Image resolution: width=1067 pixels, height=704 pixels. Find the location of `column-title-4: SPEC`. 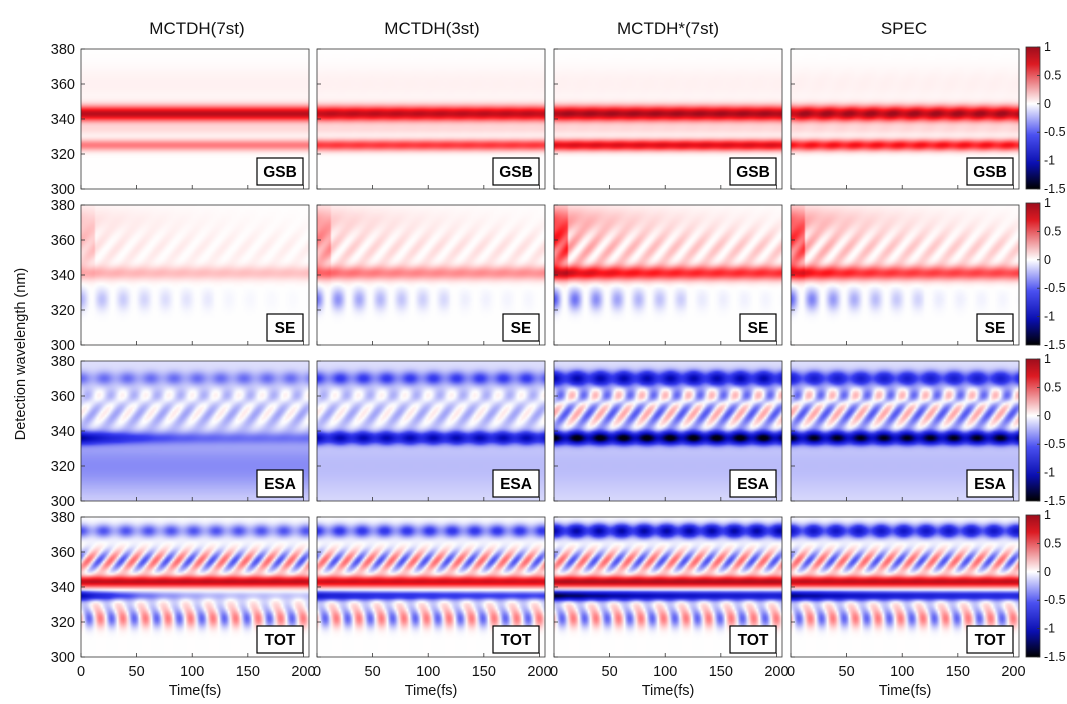

column-title-4: SPEC is located at coordinates (904, 28).